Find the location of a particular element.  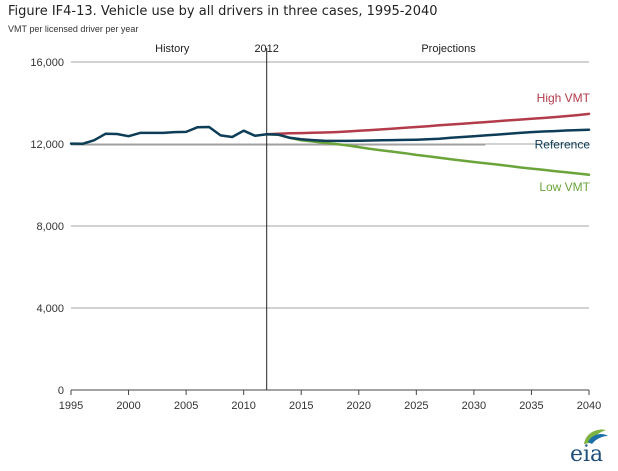

series-line-reference is located at coordinates (330, 135).